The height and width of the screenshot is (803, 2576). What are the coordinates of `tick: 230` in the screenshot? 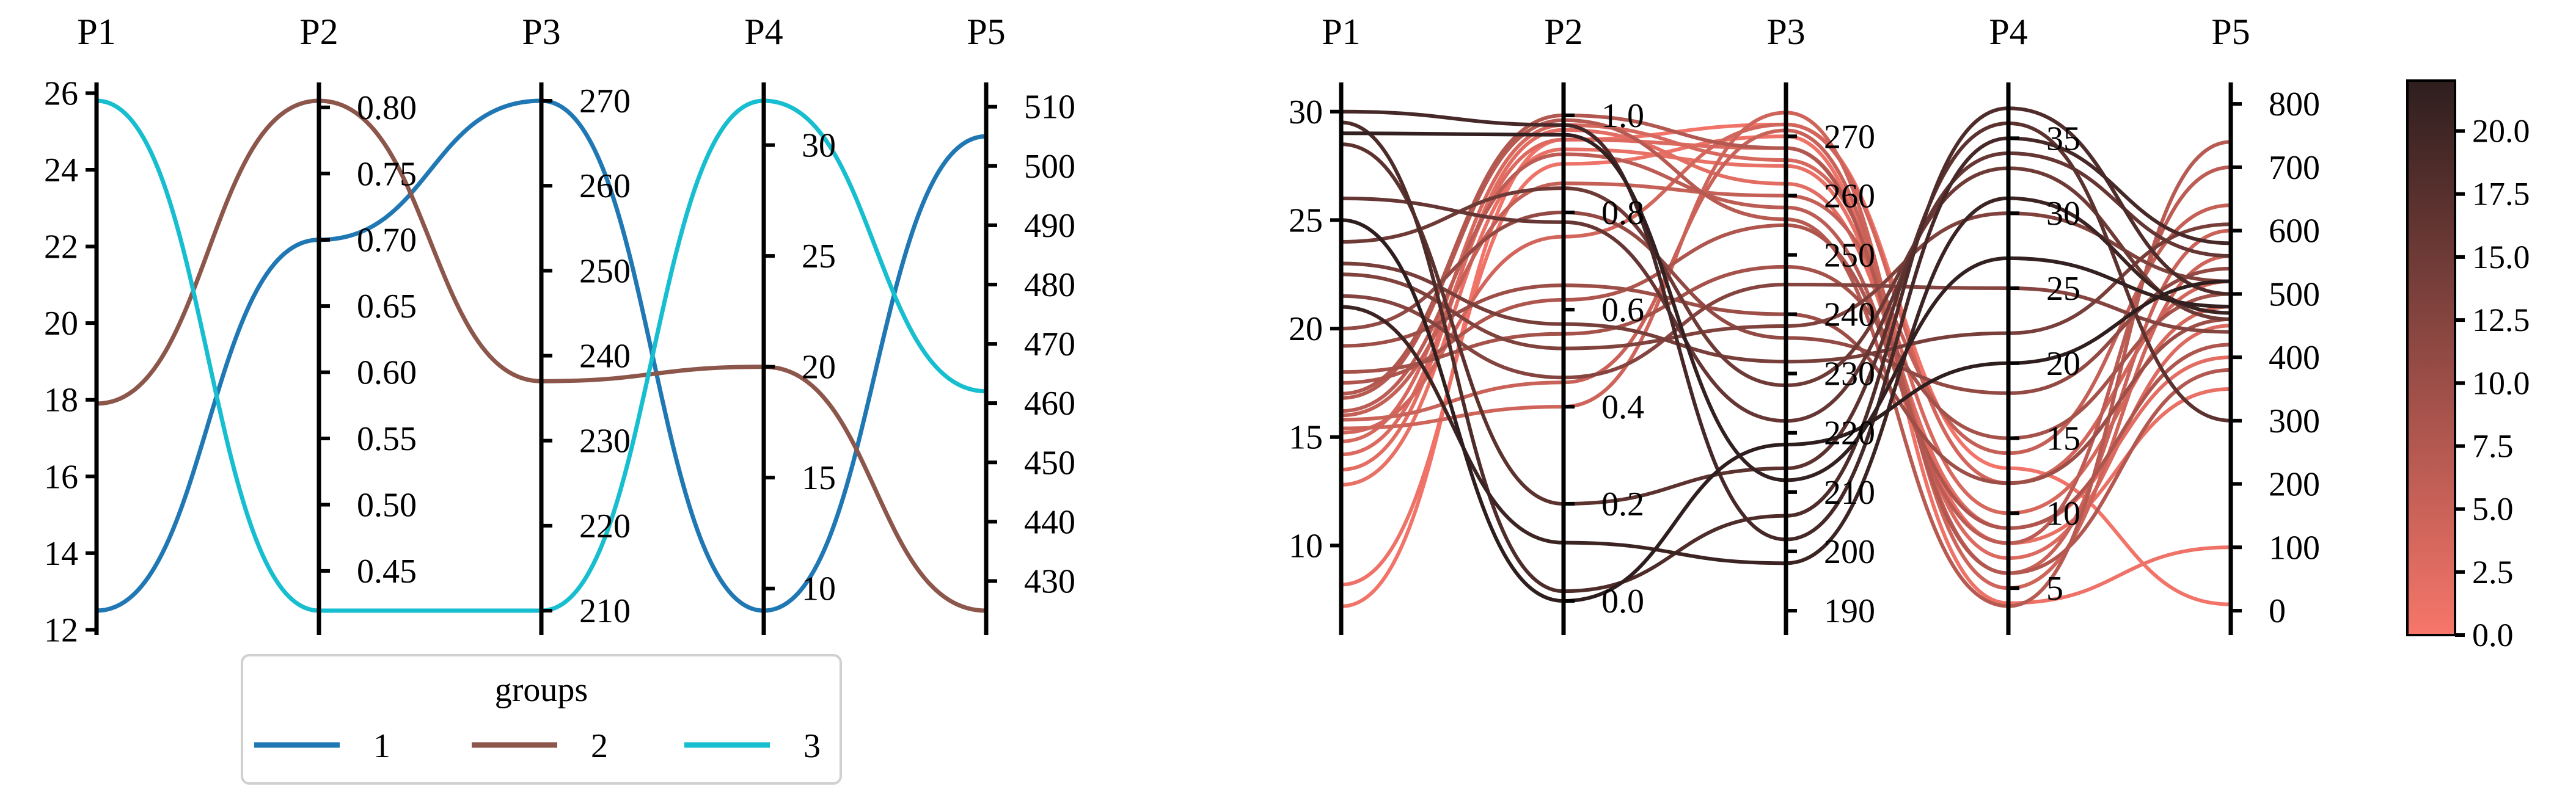 It's located at (1830, 374).